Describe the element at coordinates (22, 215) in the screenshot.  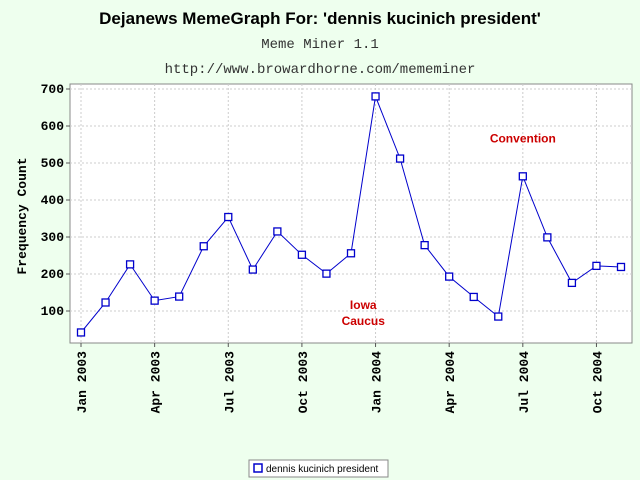
I see `y-axis-label: Frequency Count` at that location.